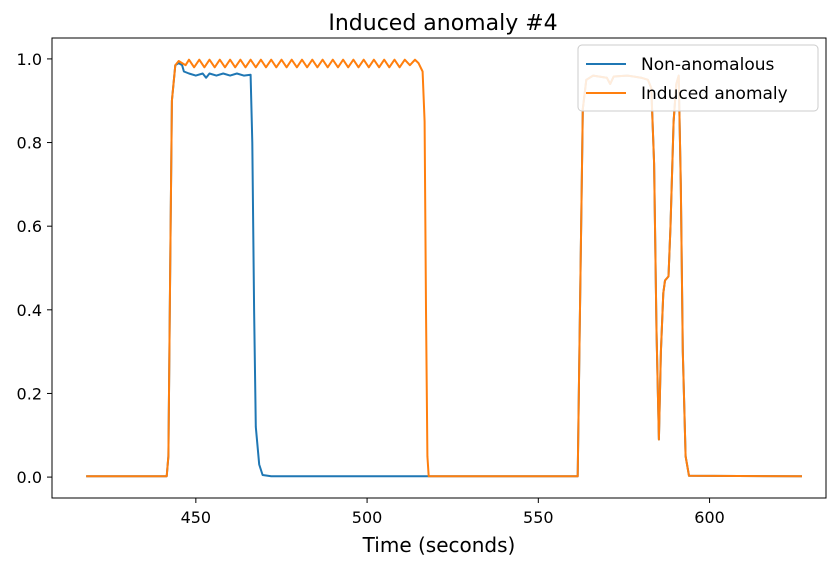 Image resolution: width=835 pixels, height=566 pixels. I want to click on x-tick-label: 450, so click(196, 517).